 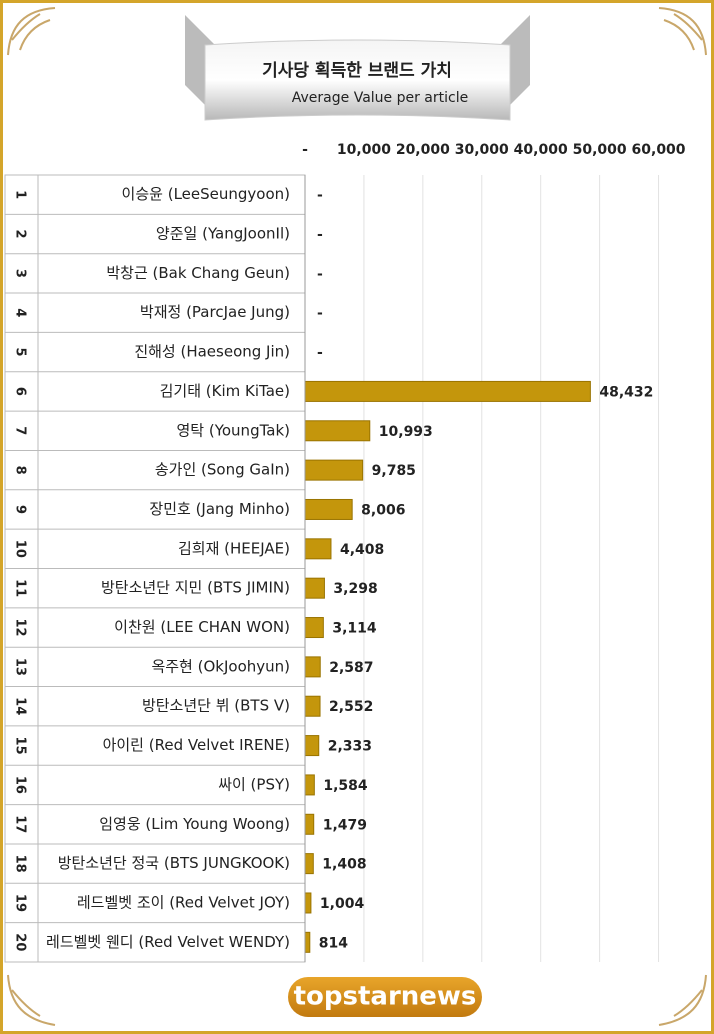 I want to click on rank: 2, so click(x=20, y=234).